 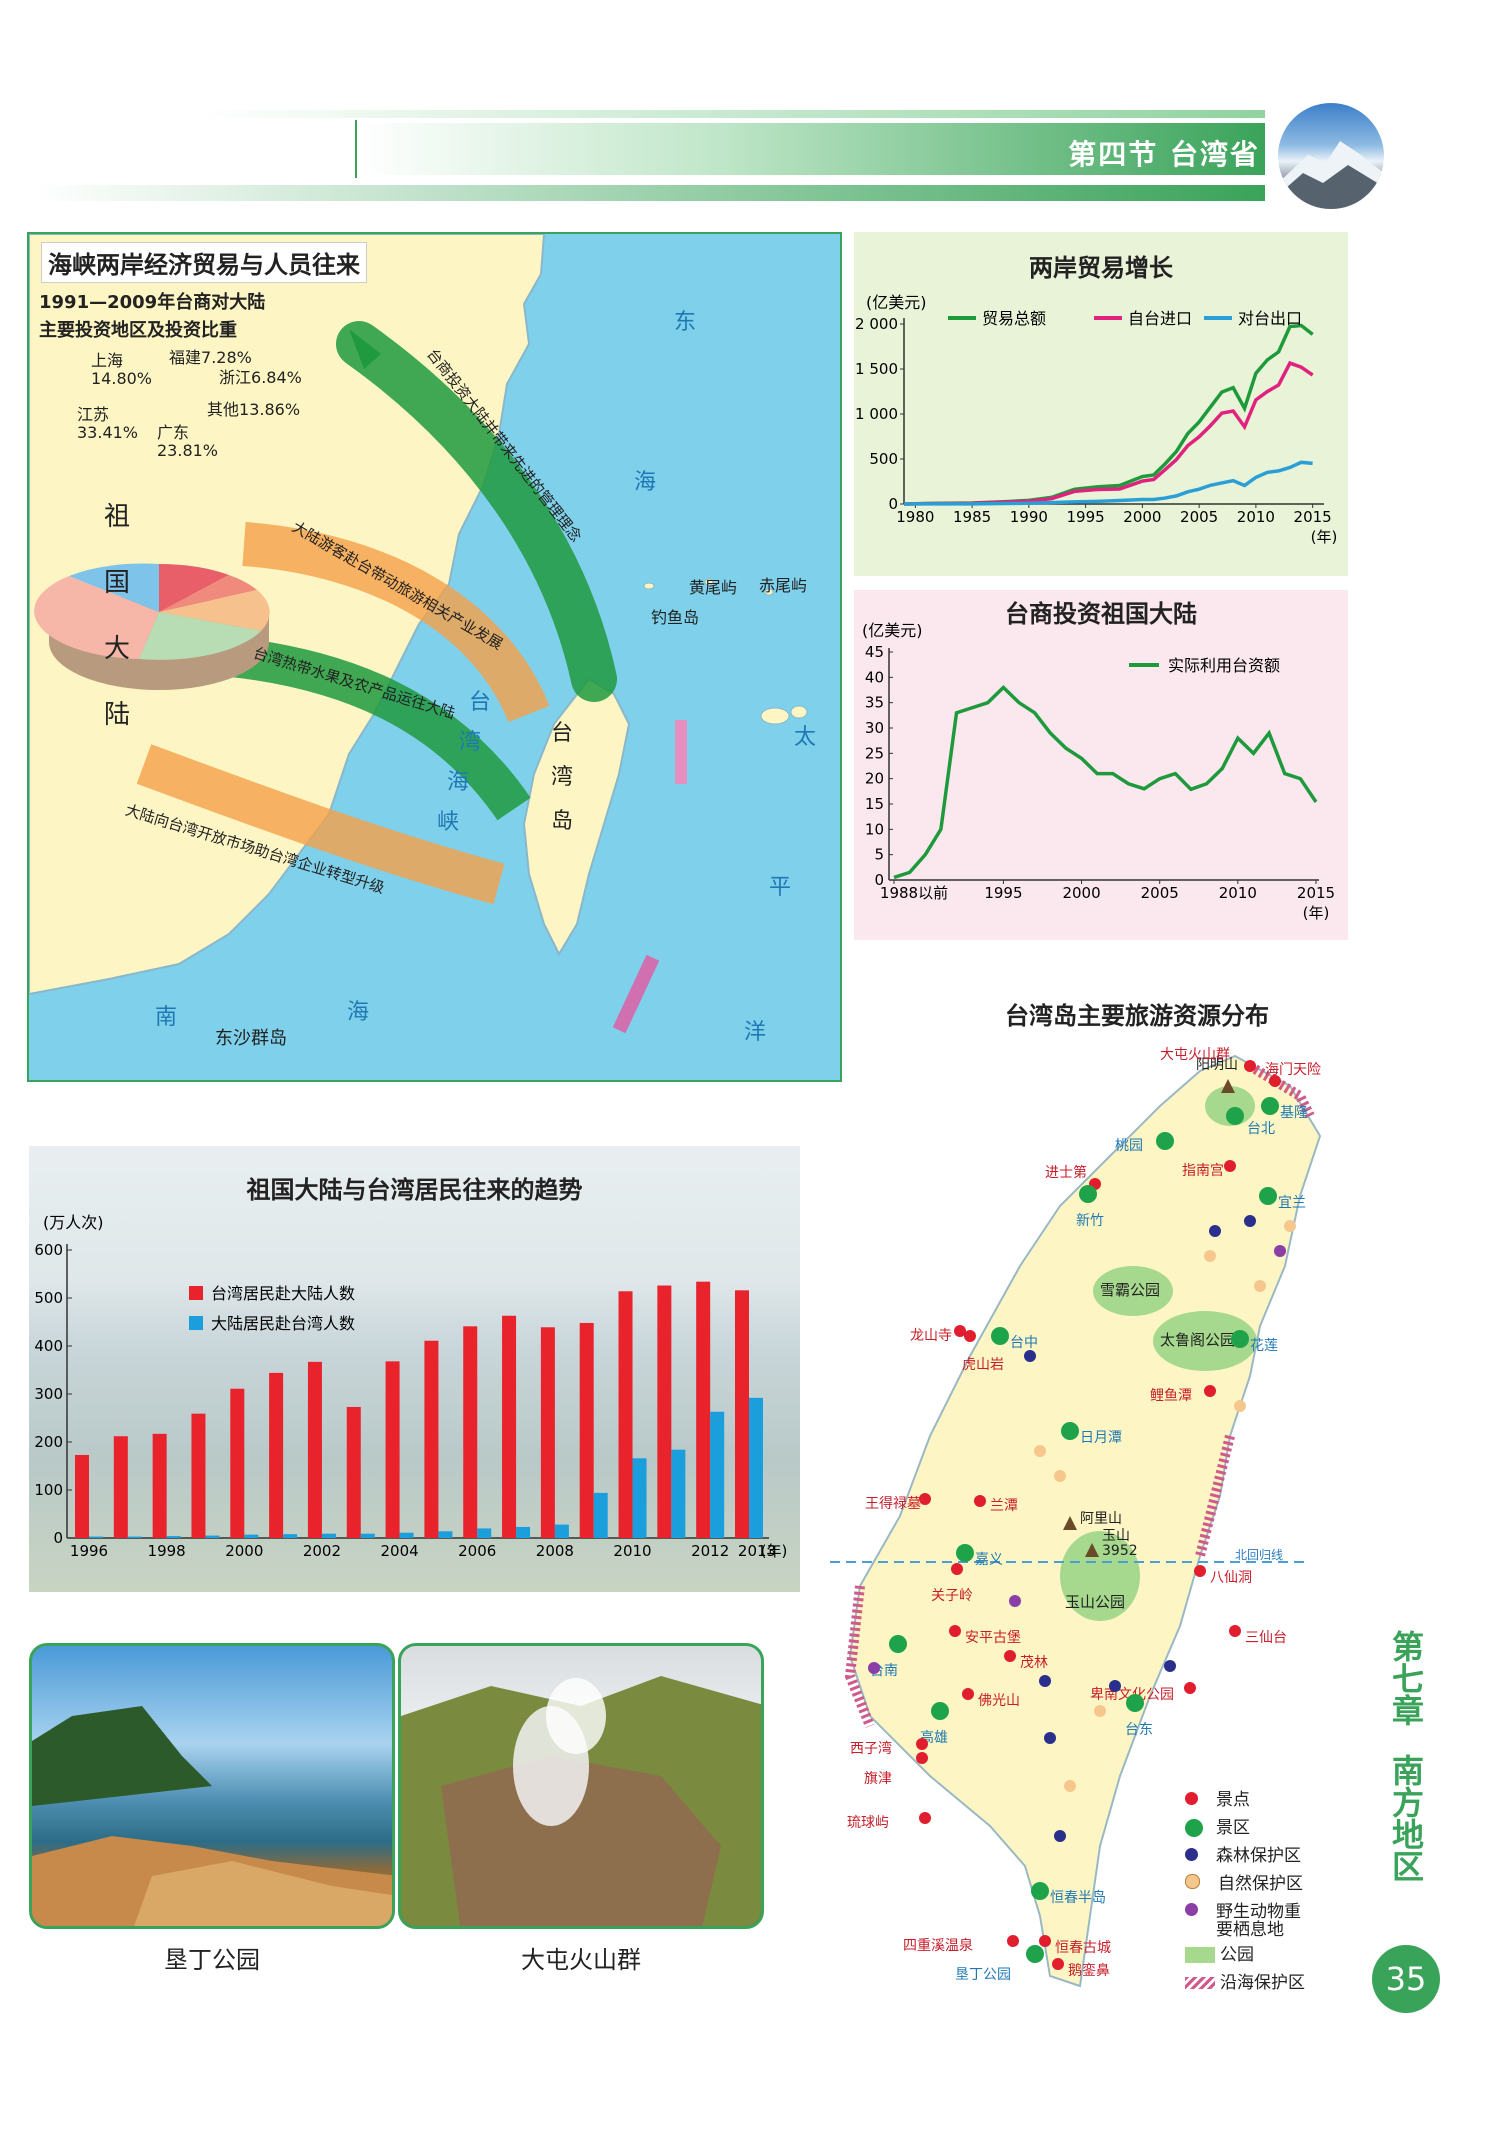 I want to click on datun-scene, so click(x=581, y=1801).